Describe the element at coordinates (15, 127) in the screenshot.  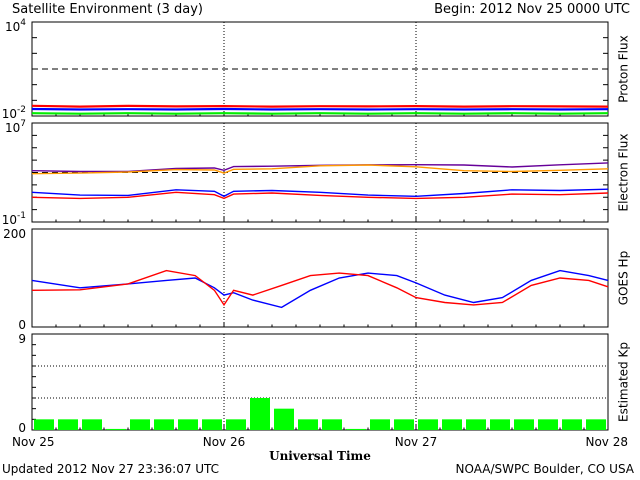
I see `y-tick-label-top: 10⁷` at that location.